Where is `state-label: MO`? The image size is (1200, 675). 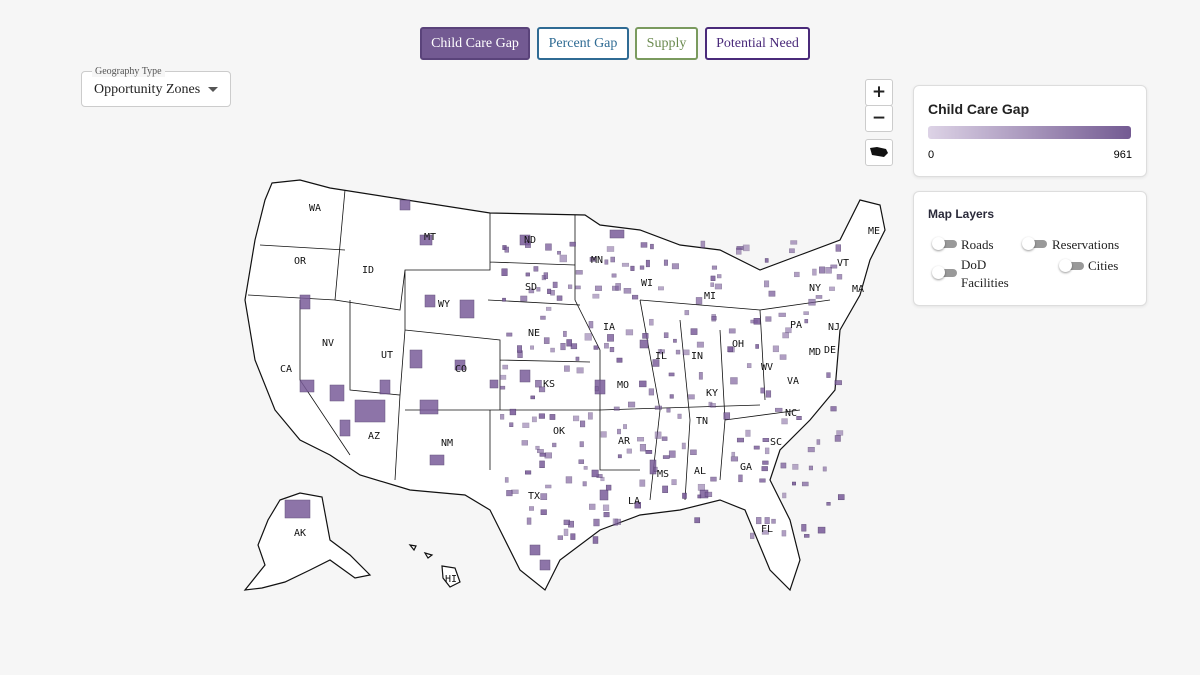
state-label: MO is located at coordinates (623, 385).